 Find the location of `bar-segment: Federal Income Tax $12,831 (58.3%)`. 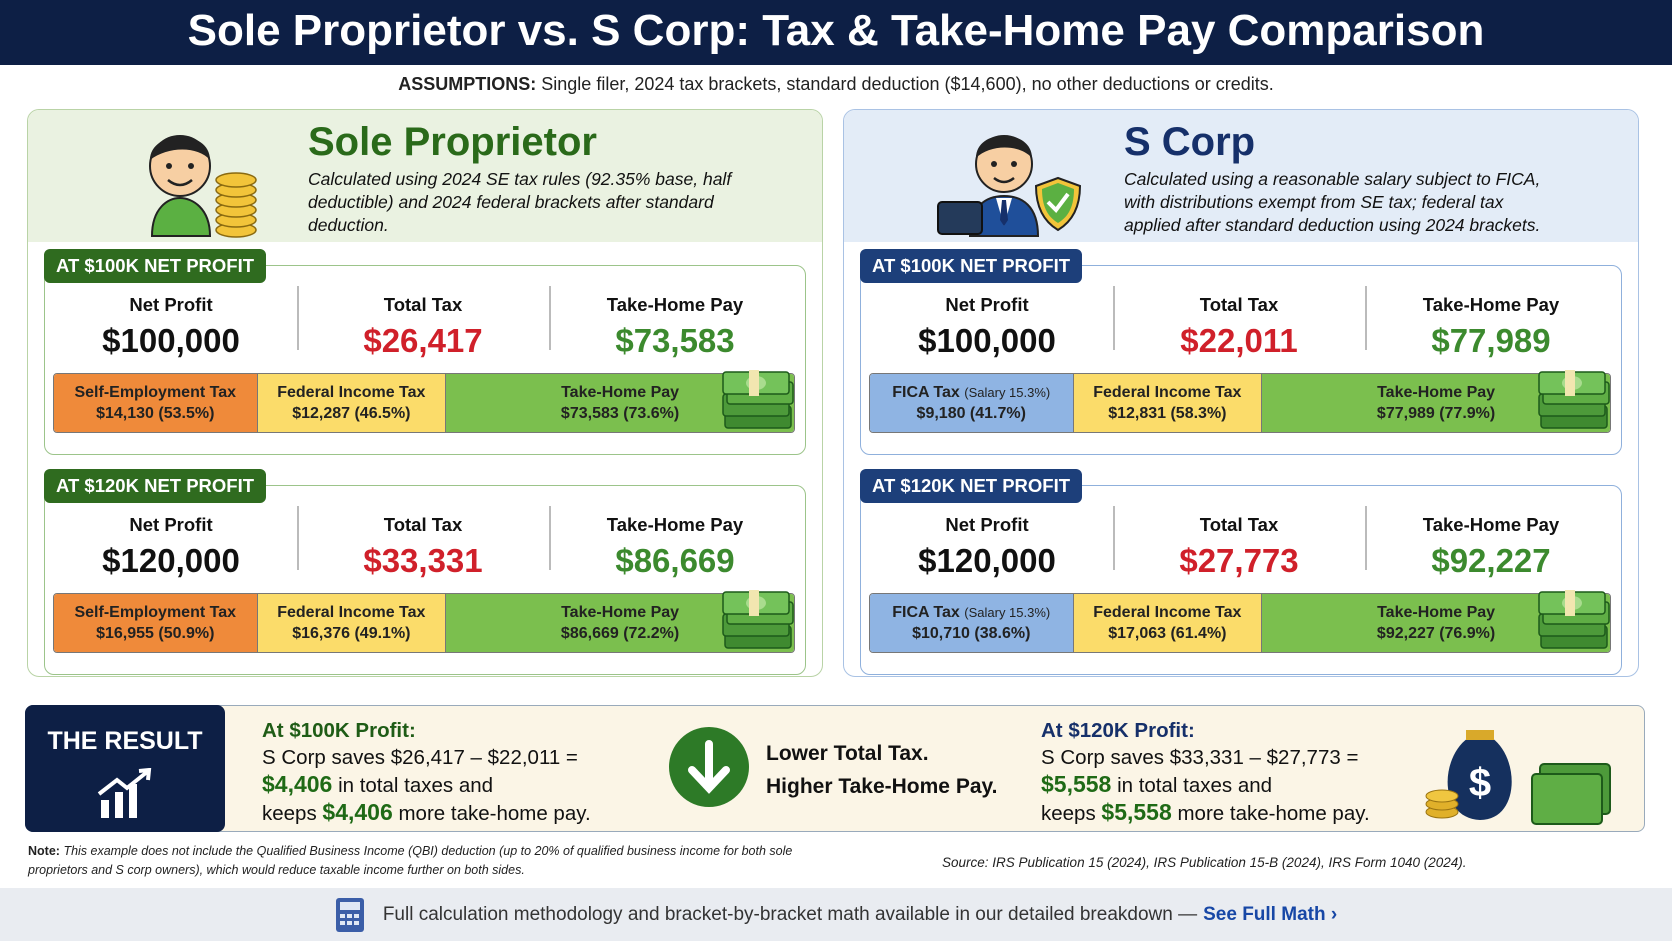

bar-segment: Federal Income Tax $12,831 (58.3%) is located at coordinates (1168, 403).